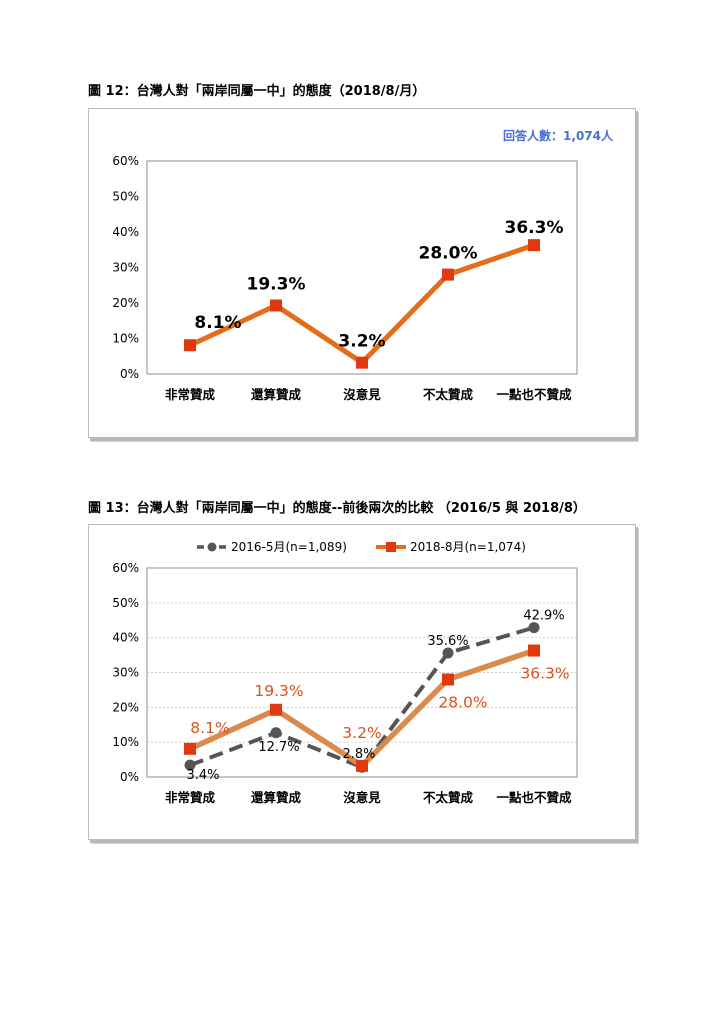 This screenshot has width=724, height=1024. Describe the element at coordinates (276, 284) in the screenshot. I see `data-label: 19.3%` at that location.